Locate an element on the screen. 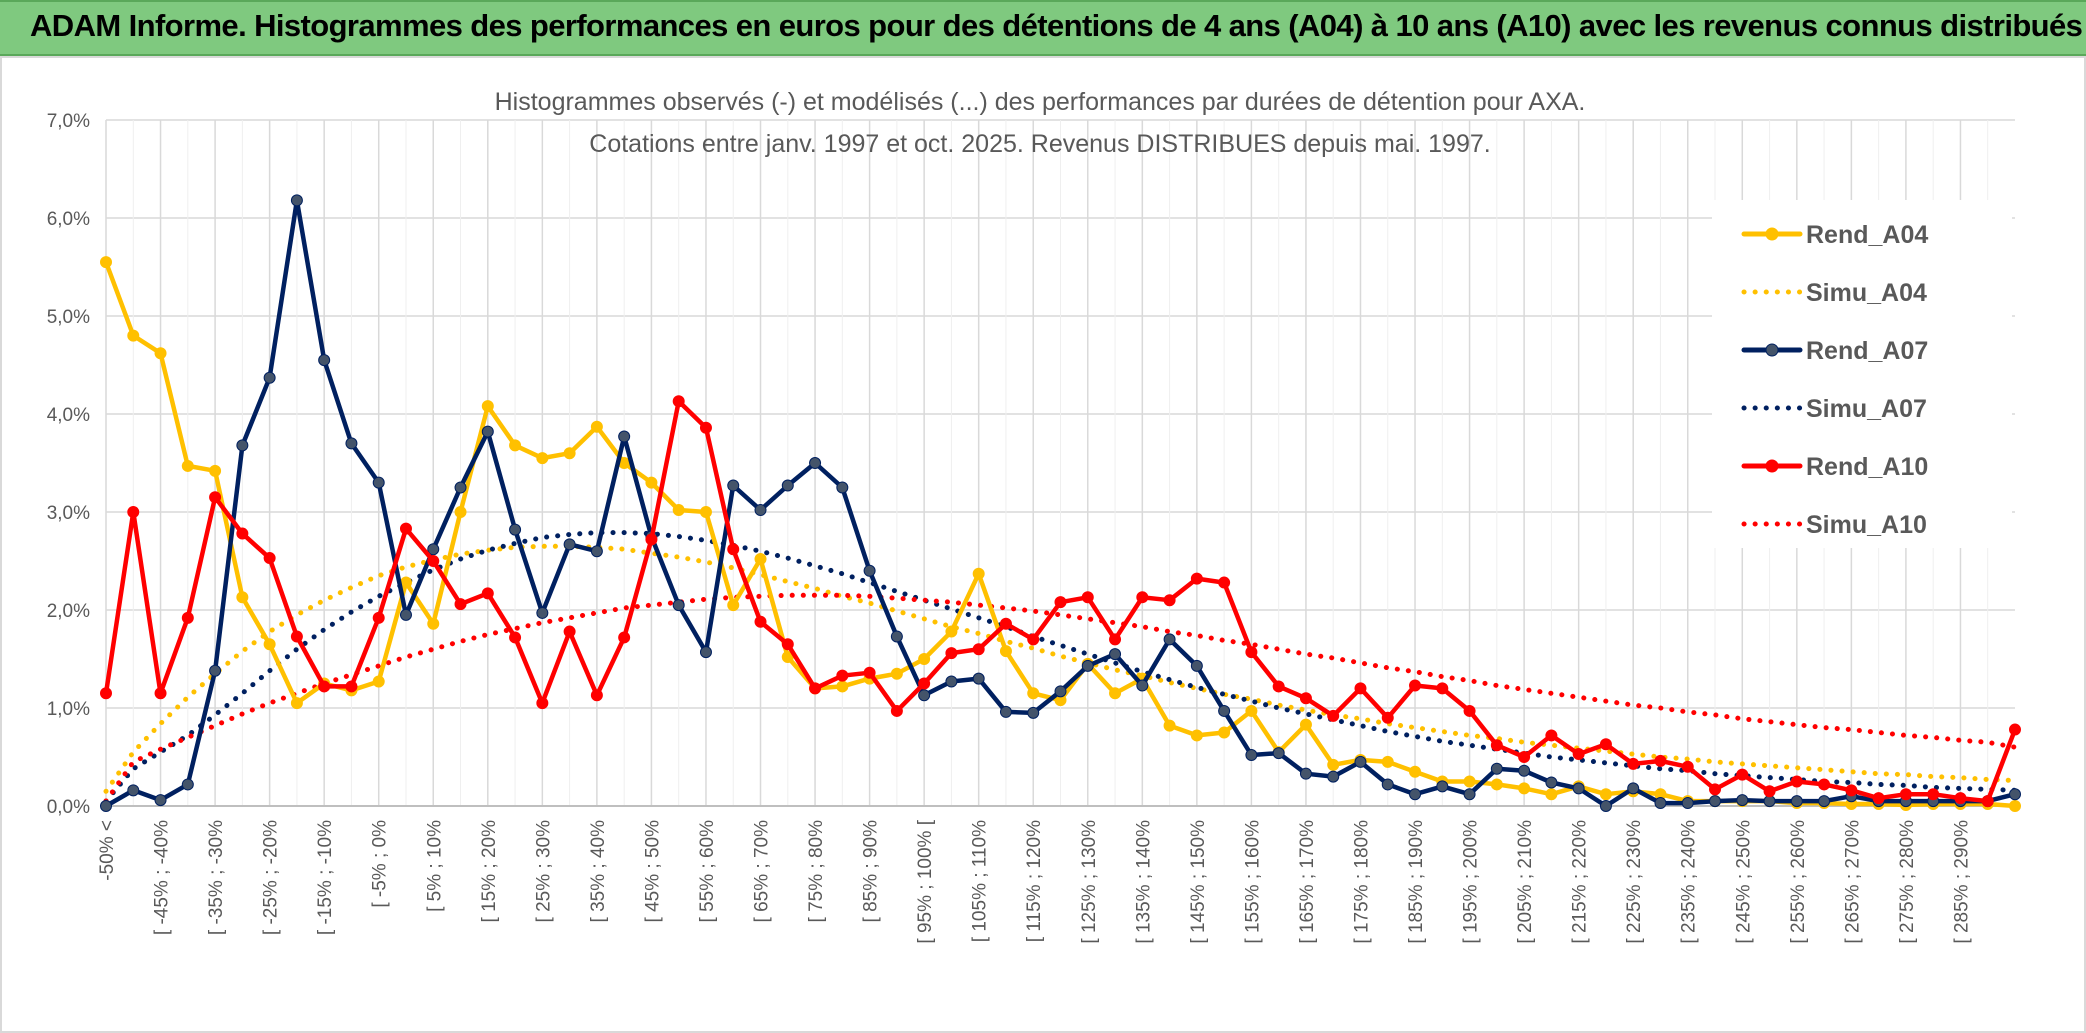  x-tick-label: [ 25% ; 30% is located at coordinates (543, 871).